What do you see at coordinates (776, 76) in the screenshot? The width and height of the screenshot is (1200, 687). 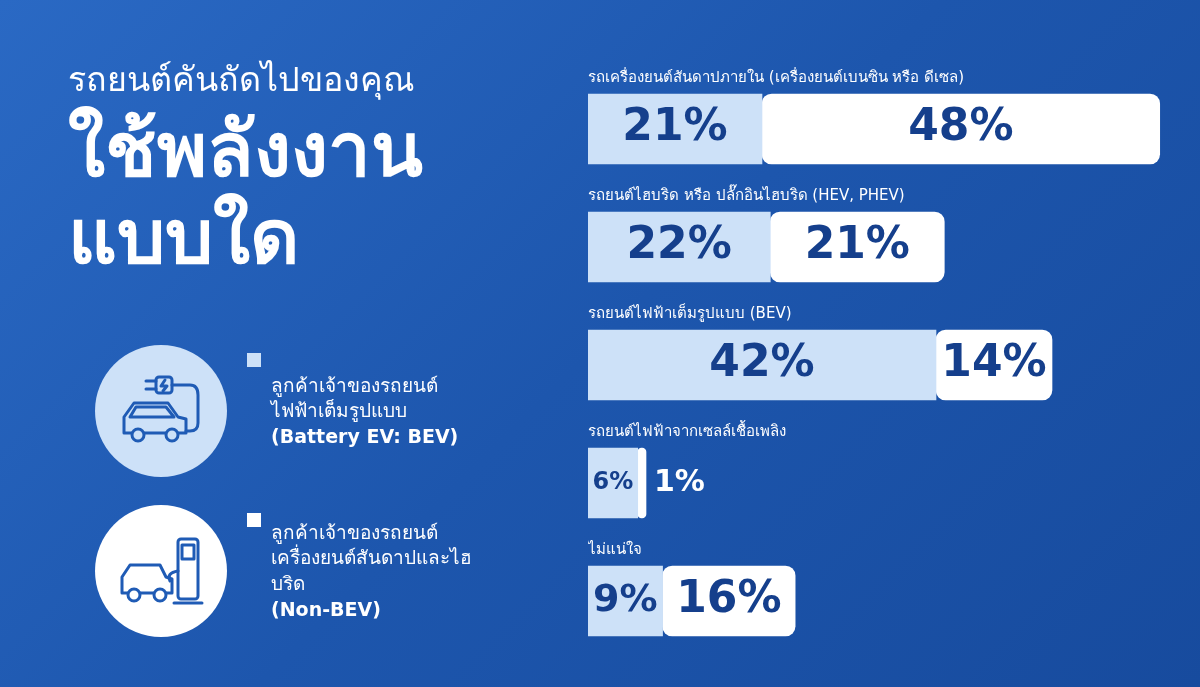 I see `y-tick-label: รถเครื่องยนต์สันดาปภายใน (เครื่องยนต์เบนซิน หรือ ดีเซล)` at bounding box center [776, 76].